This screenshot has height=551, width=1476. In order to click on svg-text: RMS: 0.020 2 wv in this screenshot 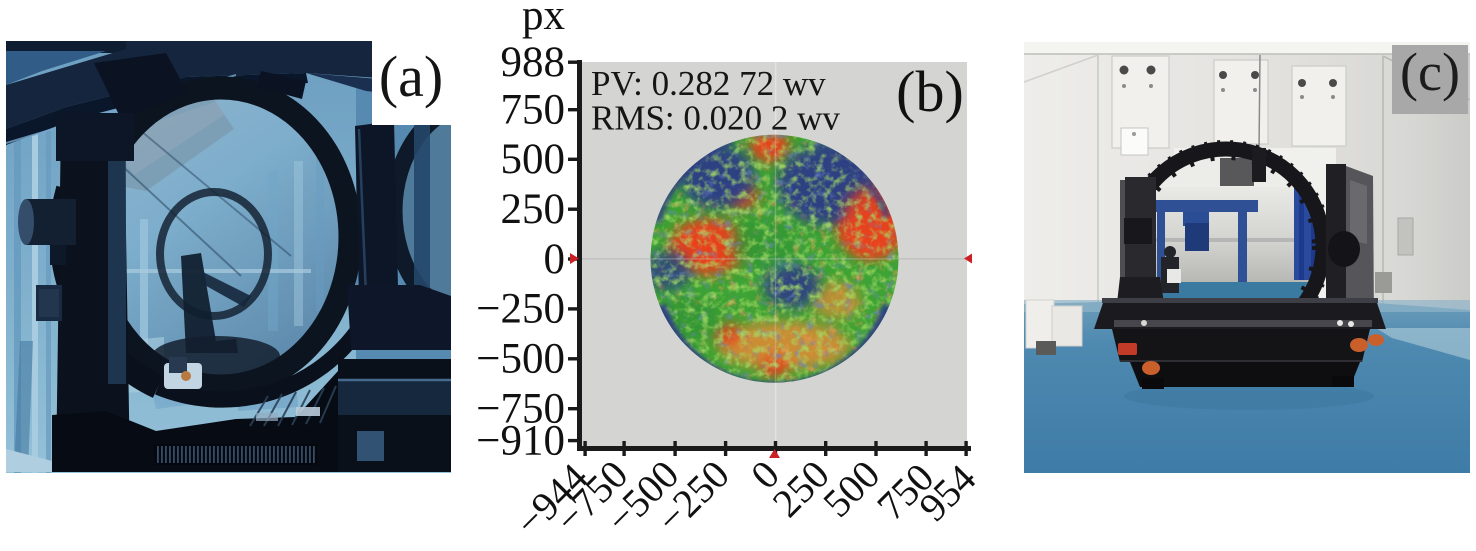, I will do `click(715, 118)`.